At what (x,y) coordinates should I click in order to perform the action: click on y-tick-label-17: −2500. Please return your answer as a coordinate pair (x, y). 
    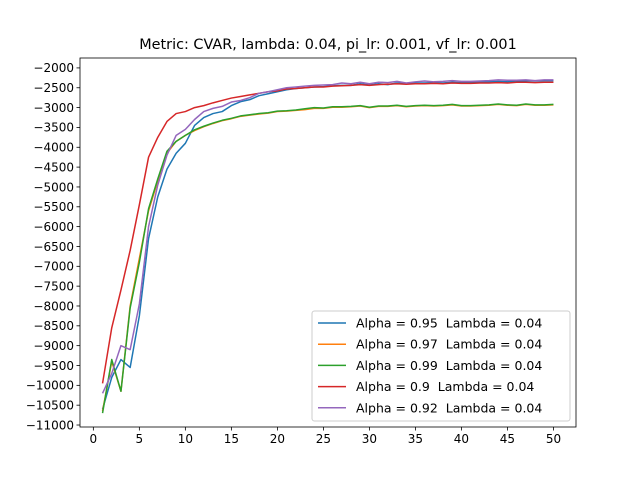
    Looking at the image, I should click on (53, 88).